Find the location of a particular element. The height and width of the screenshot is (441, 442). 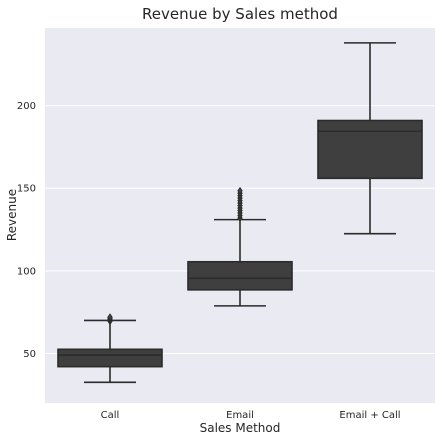

x-axis-ticks: Call Email Email + Call is located at coordinates (251, 415).